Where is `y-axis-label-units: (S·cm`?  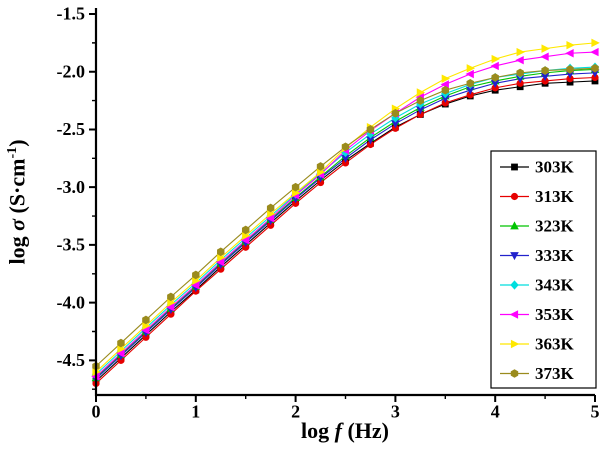 y-axis-label-units: (S·cm is located at coordinates (17, 189).